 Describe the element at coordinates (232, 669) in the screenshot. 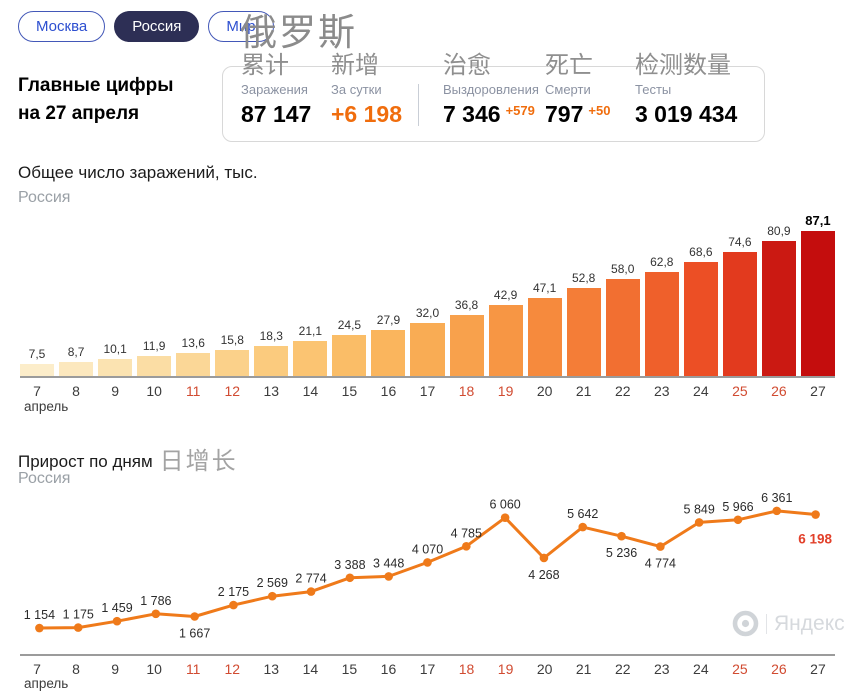

I see `x-axis-day-label: 12` at that location.